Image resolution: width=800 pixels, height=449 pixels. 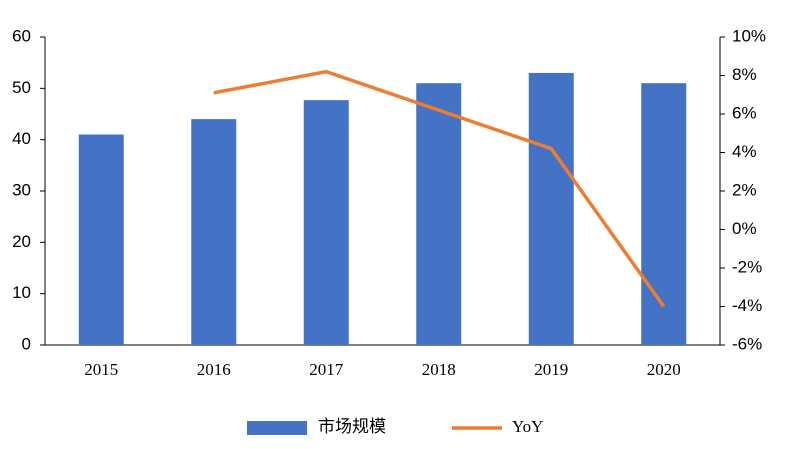 What do you see at coordinates (352, 426) in the screenshot?
I see `legend-label: 市场规模` at bounding box center [352, 426].